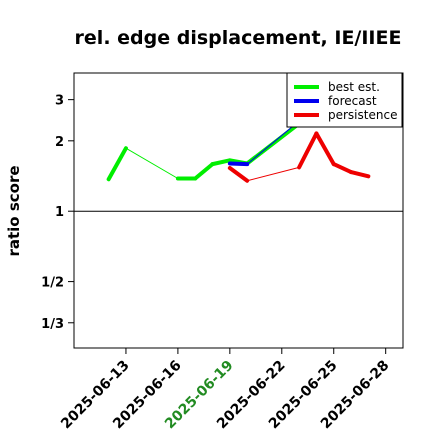  What do you see at coordinates (59, 142) in the screenshot?
I see `y-tick-label: 2` at bounding box center [59, 142].